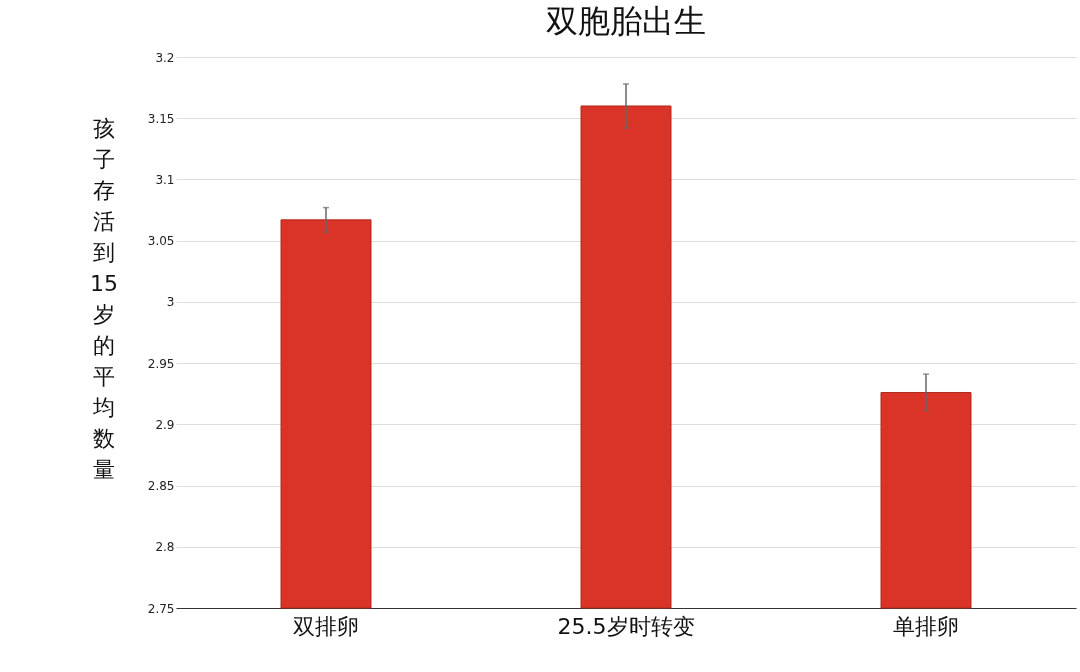 The height and width of the screenshot is (672, 1080). Describe the element at coordinates (161, 486) in the screenshot. I see `y-tick-label: 2.85` at that location.